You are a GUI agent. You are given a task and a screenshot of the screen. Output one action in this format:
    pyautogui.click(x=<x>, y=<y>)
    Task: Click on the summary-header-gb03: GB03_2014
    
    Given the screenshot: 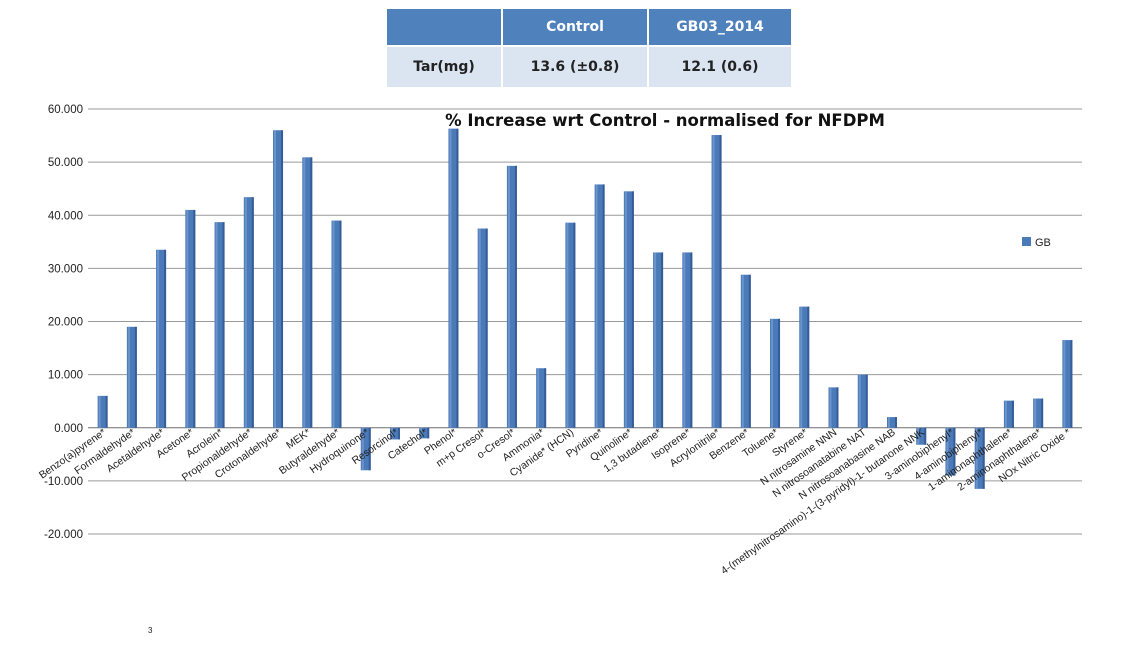 What is the action you would take?
    pyautogui.click(x=720, y=28)
    